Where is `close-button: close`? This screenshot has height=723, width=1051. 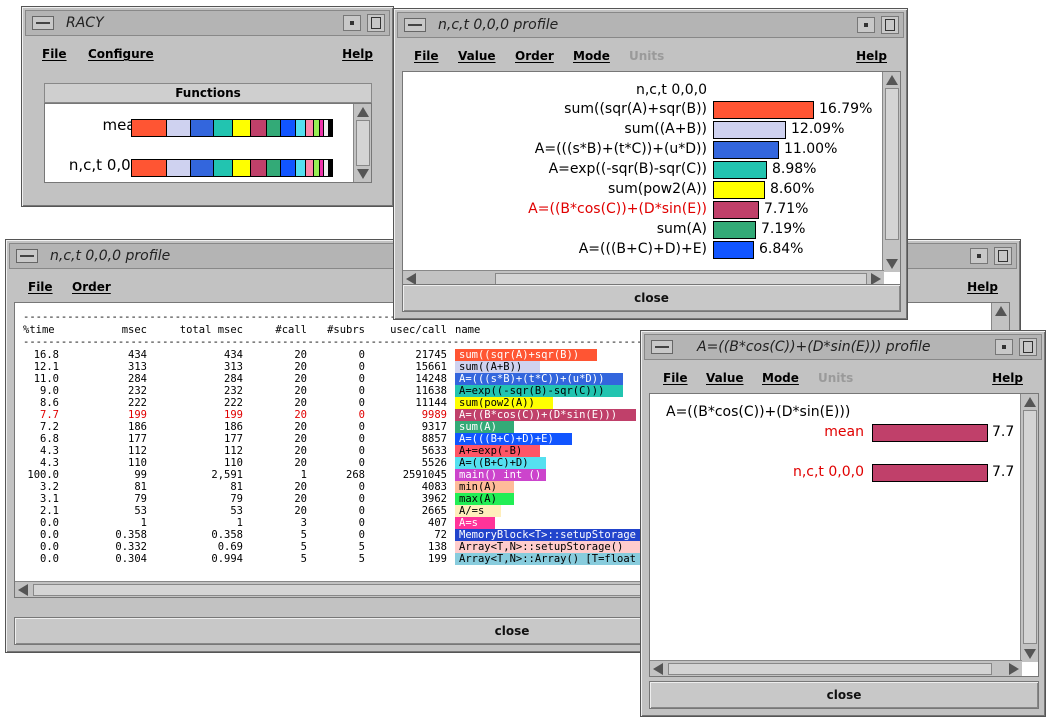 close-button: close is located at coordinates (844, 695).